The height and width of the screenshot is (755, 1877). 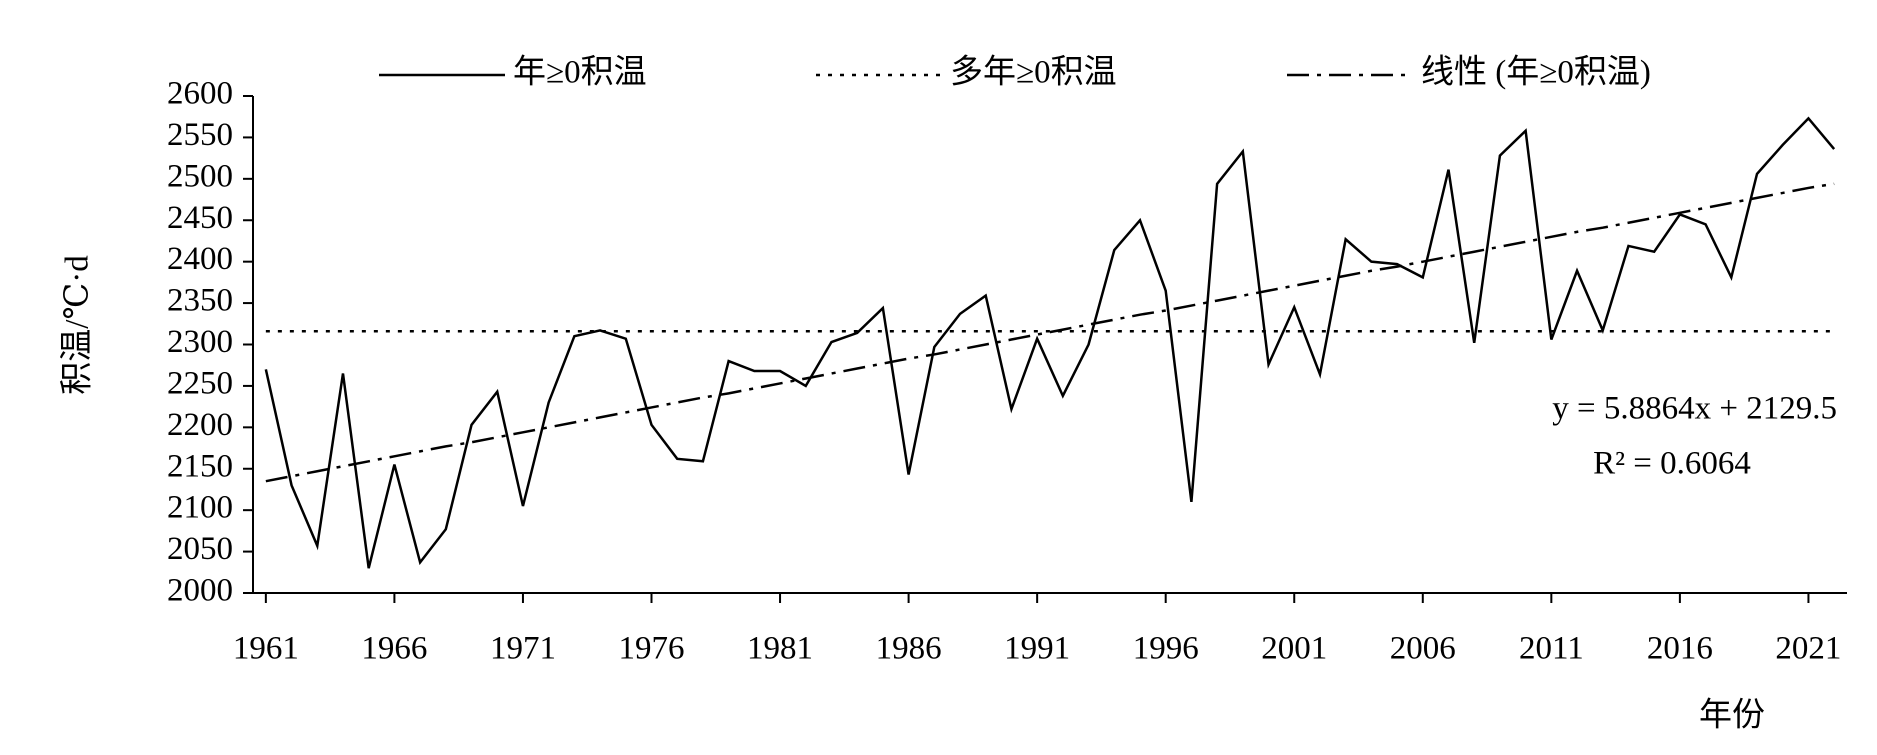 I want to click on r-squared: R² = 0.6064, so click(x=1672, y=464).